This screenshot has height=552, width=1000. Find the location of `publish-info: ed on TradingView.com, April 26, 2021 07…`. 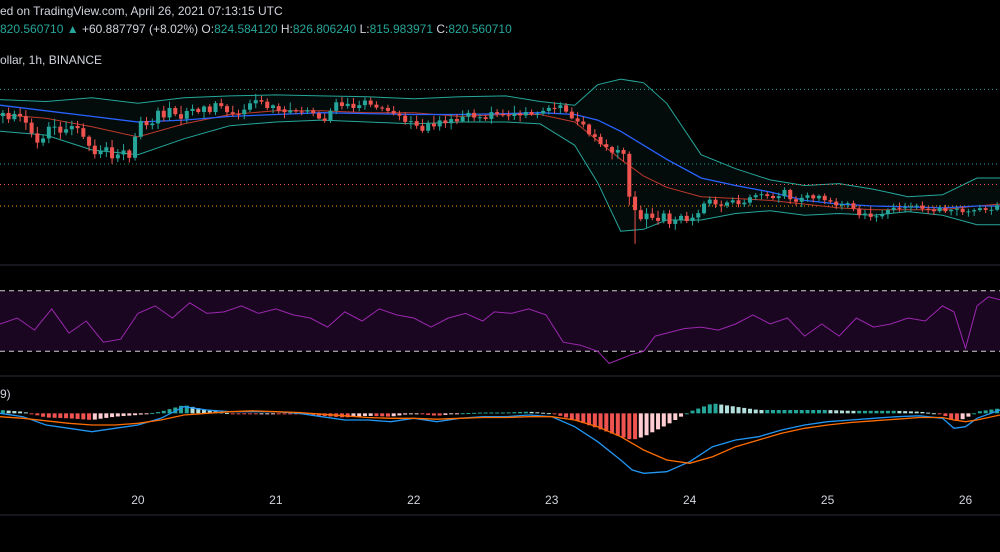

publish-info: ed on TradingView.com, April 26, 2021 07… is located at coordinates (141, 11).